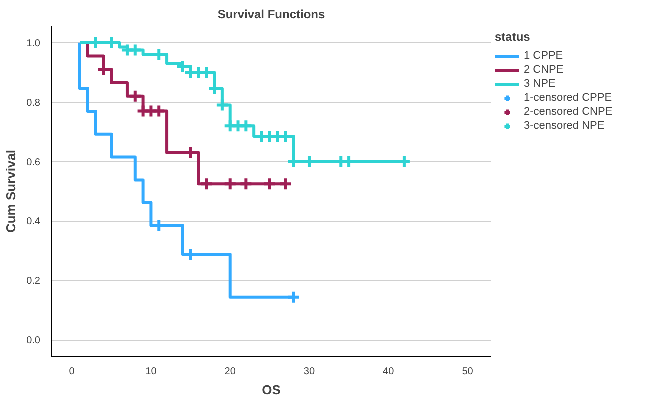 The height and width of the screenshot is (420, 666). Describe the element at coordinates (513, 37) in the screenshot. I see `legend-title: status` at that location.